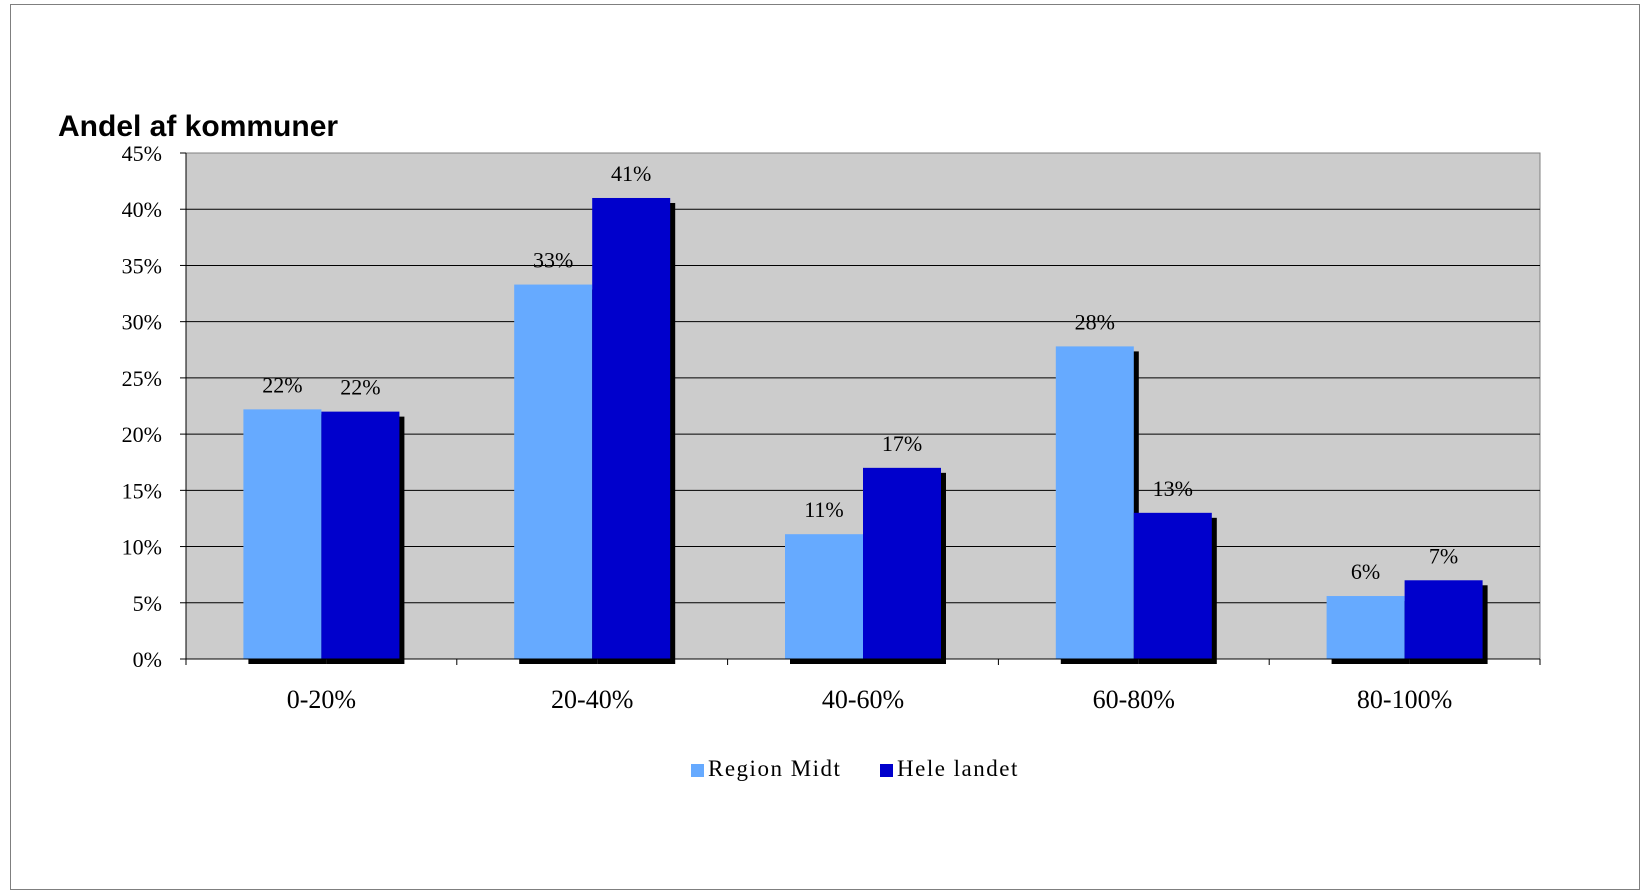 The width and height of the screenshot is (1648, 890). What do you see at coordinates (142, 209) in the screenshot?
I see `y-tick-label: 40%` at bounding box center [142, 209].